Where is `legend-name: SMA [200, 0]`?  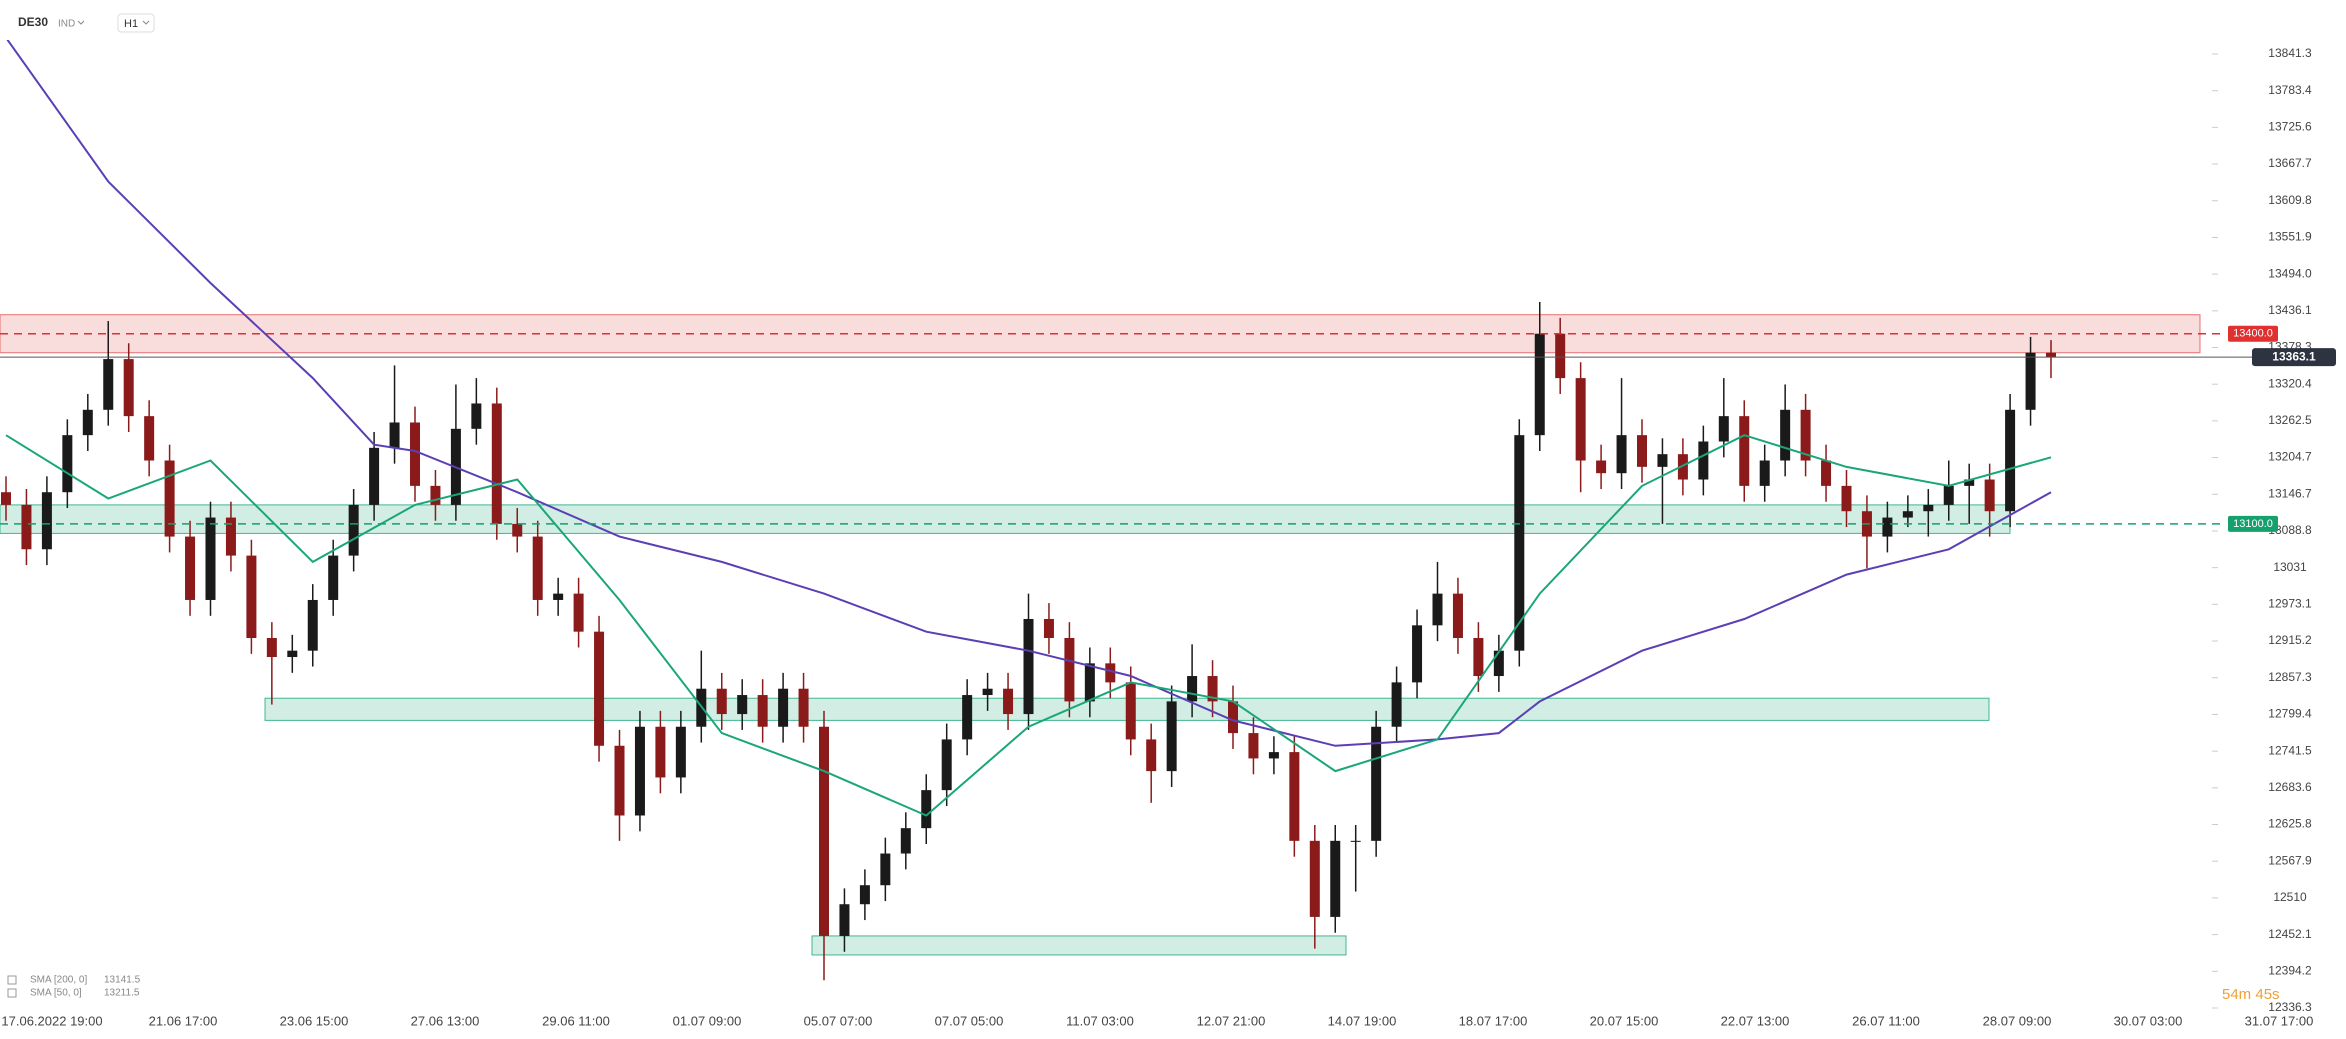 legend-name: SMA [200, 0] is located at coordinates (58, 980).